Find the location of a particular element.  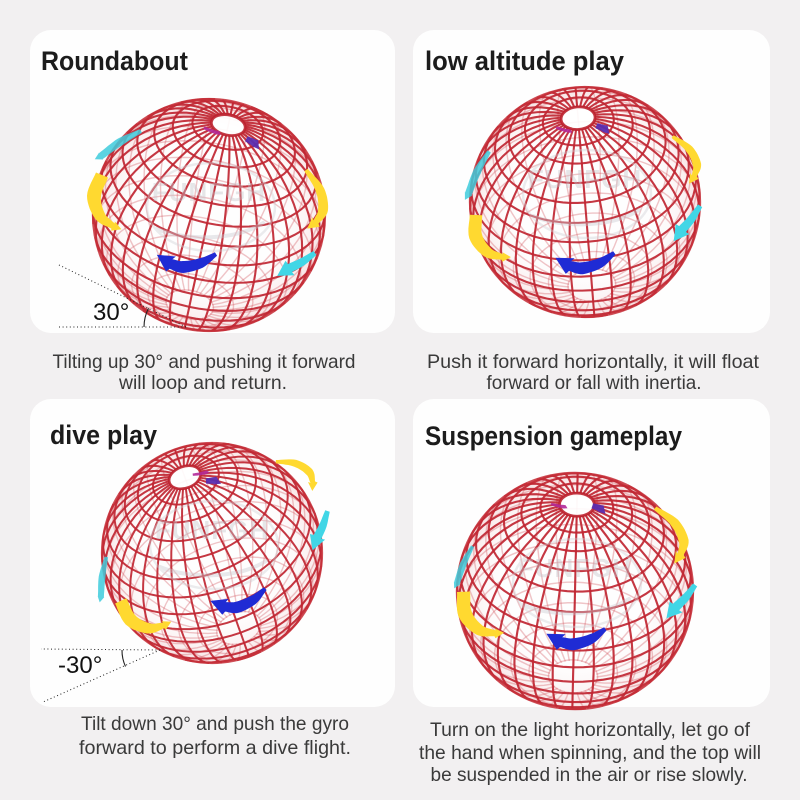

svg-text: low altitude play is located at coordinates (524, 61).